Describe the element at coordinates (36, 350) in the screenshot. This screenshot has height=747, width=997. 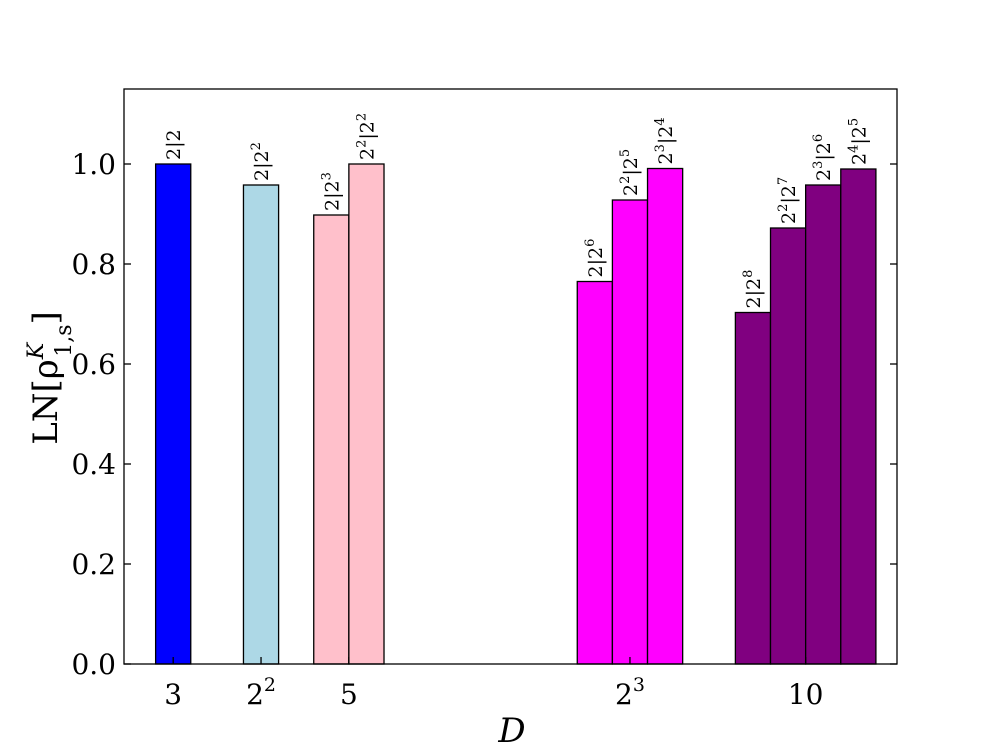
I see `y-axis-title-superscript: K` at that location.